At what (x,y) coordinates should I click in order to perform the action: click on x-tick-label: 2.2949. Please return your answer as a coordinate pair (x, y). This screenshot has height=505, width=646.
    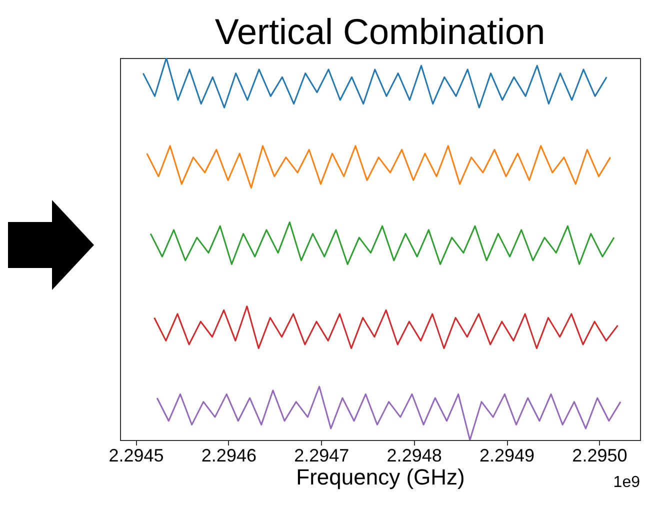
    Looking at the image, I should click on (507, 456).